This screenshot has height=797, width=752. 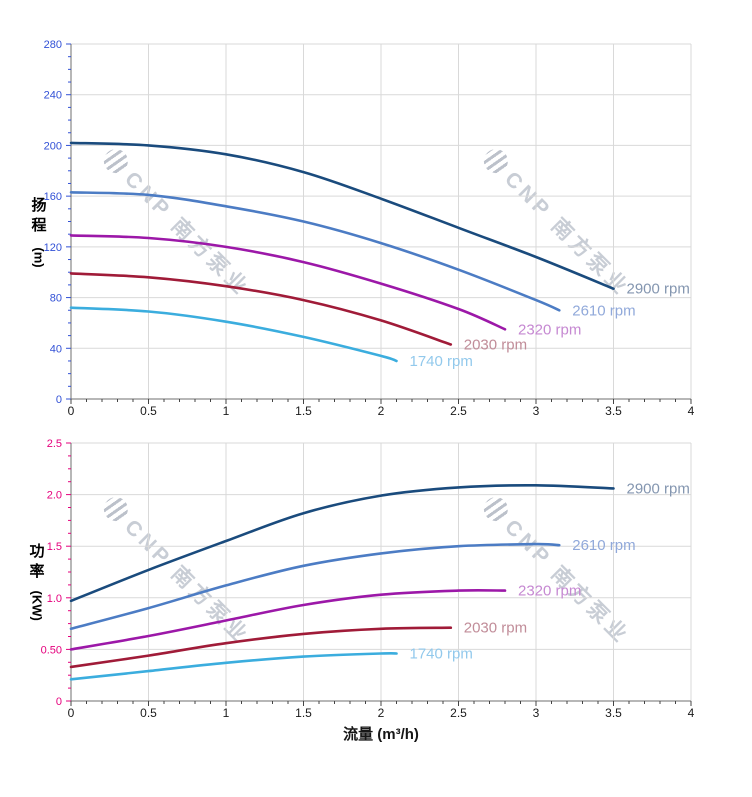 What do you see at coordinates (39, 215) in the screenshot?
I see `head-axis-title-cn: 扬程` at bounding box center [39, 215].